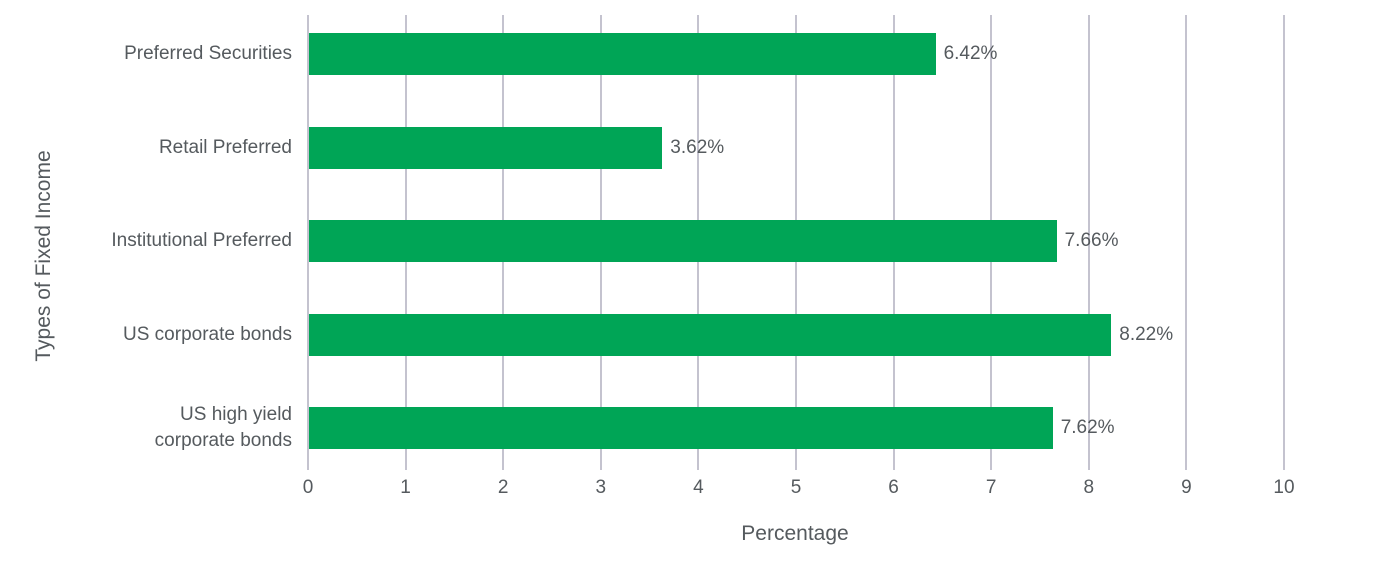  What do you see at coordinates (893, 487) in the screenshot?
I see `x-tick-label: 6` at bounding box center [893, 487].